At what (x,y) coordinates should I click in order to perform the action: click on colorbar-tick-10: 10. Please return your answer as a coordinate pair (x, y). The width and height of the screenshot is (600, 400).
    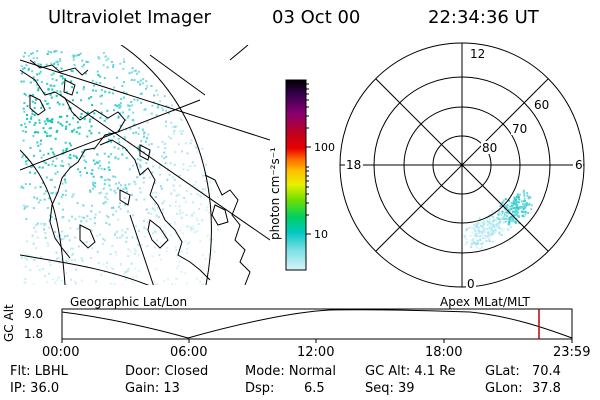
    Looking at the image, I should click on (321, 234).